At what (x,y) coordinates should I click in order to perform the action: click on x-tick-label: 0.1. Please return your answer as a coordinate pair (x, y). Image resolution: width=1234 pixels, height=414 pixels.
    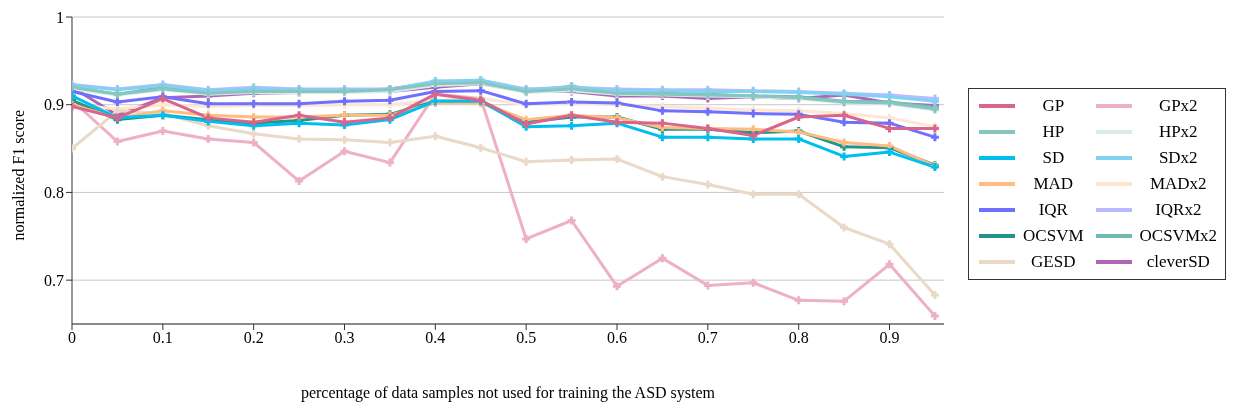
    Looking at the image, I should click on (162, 338).